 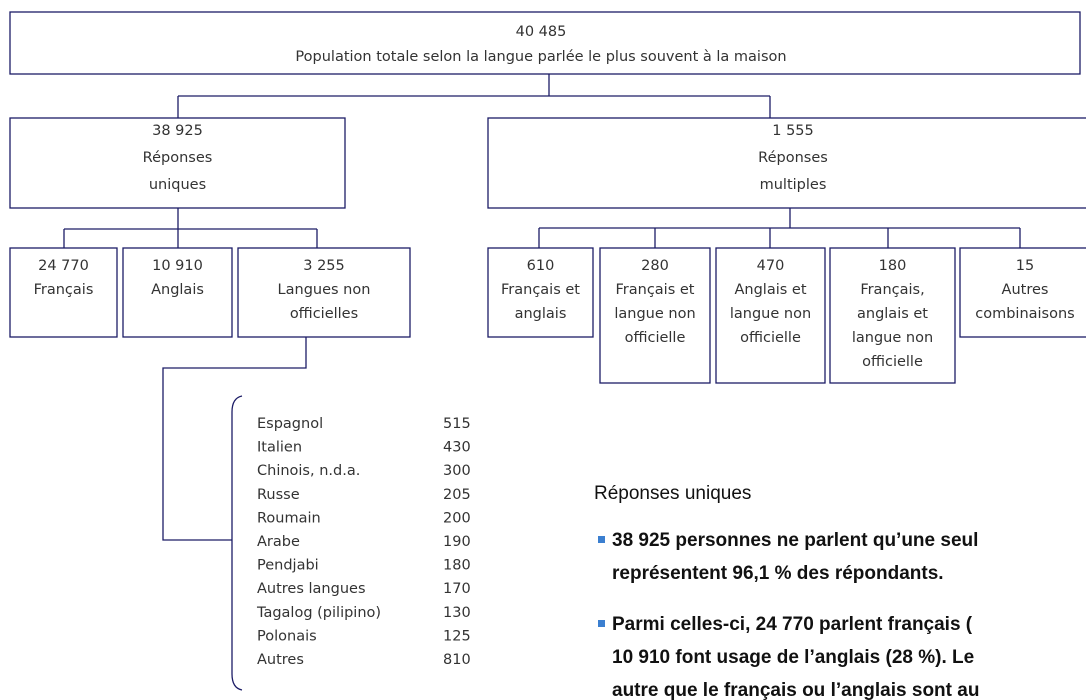 I want to click on box-label: Autres, so click(x=1025, y=290).